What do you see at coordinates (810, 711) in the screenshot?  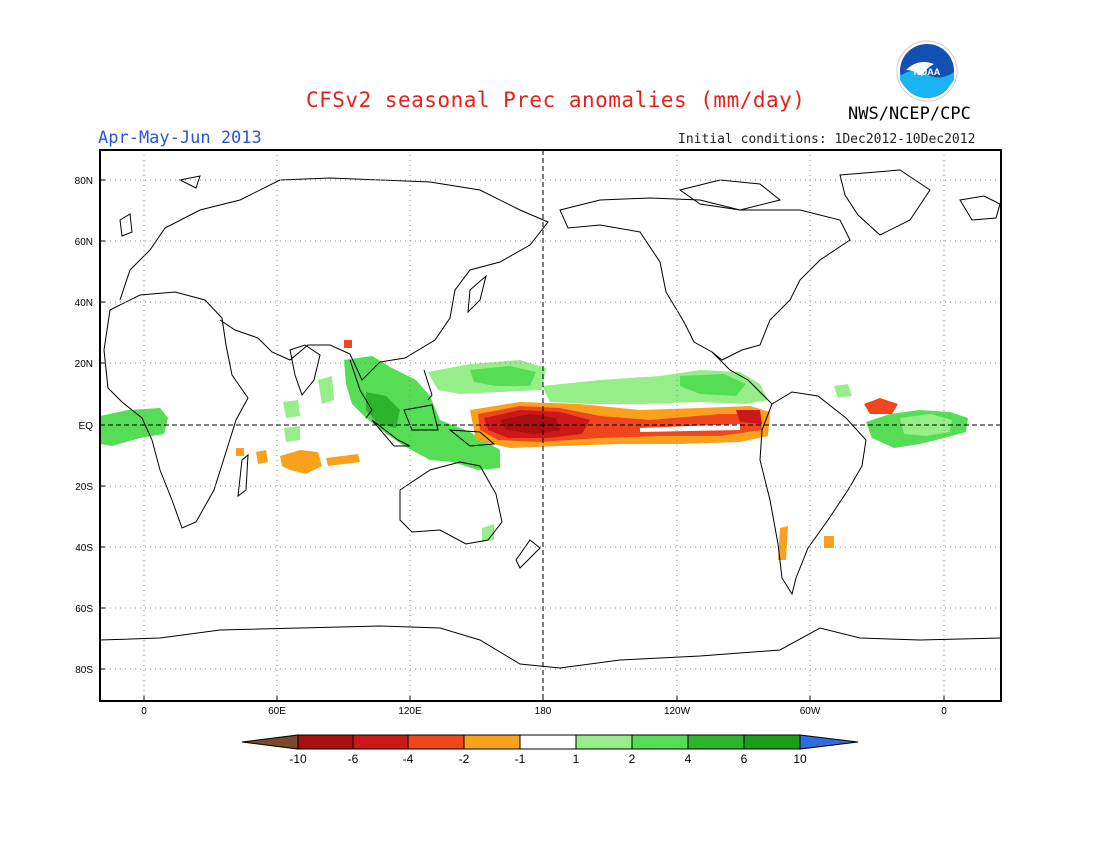 I see `lon-label: 60W` at bounding box center [810, 711].